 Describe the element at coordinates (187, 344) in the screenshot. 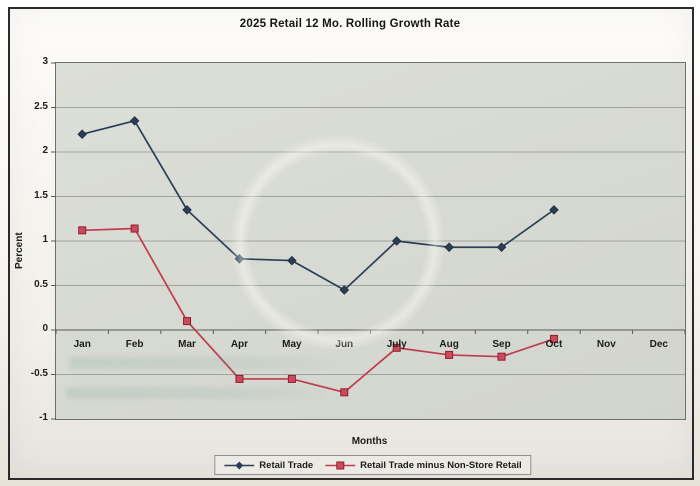

I see `x-tick-label: Mar` at that location.